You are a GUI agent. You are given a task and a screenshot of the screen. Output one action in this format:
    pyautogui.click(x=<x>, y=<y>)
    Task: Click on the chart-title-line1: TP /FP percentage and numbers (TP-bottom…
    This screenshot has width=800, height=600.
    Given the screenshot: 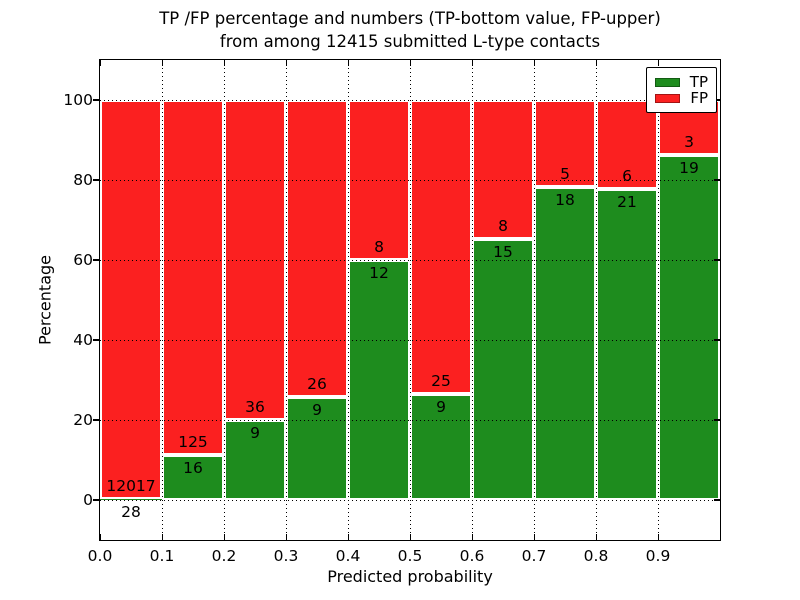 What is the action you would take?
    pyautogui.click(x=410, y=18)
    